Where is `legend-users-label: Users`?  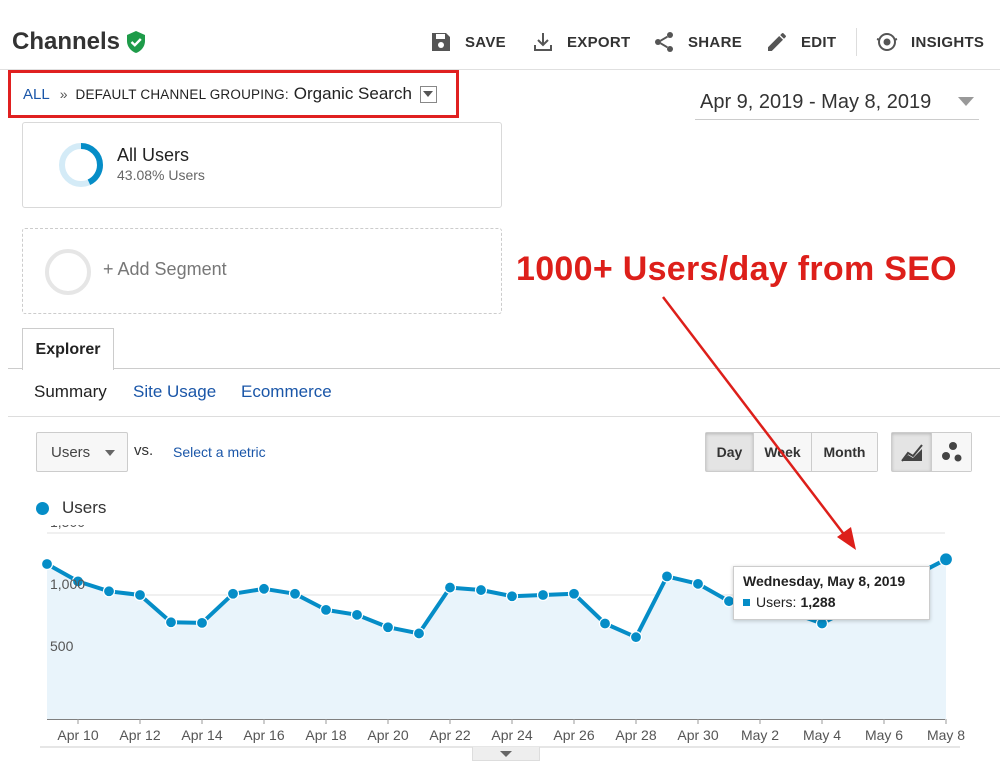
legend-users-label: Users is located at coordinates (84, 507).